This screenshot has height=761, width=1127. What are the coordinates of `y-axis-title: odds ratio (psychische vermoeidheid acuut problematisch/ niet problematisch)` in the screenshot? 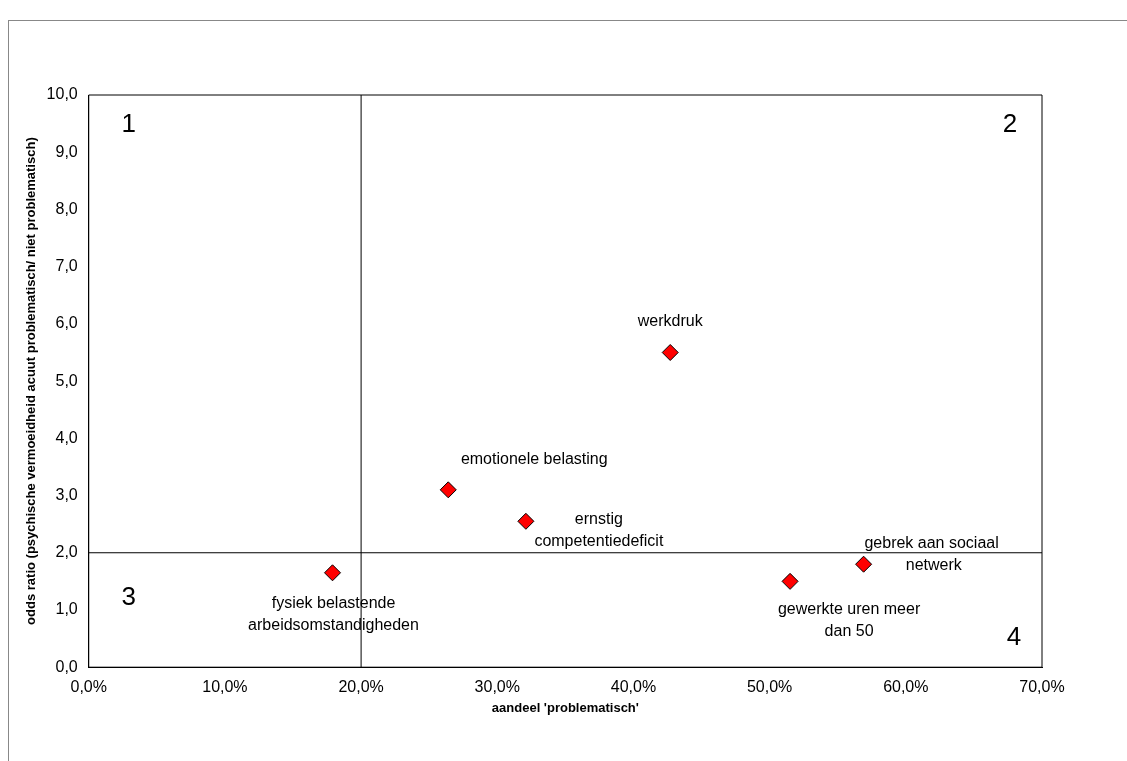 It's located at (31, 381).